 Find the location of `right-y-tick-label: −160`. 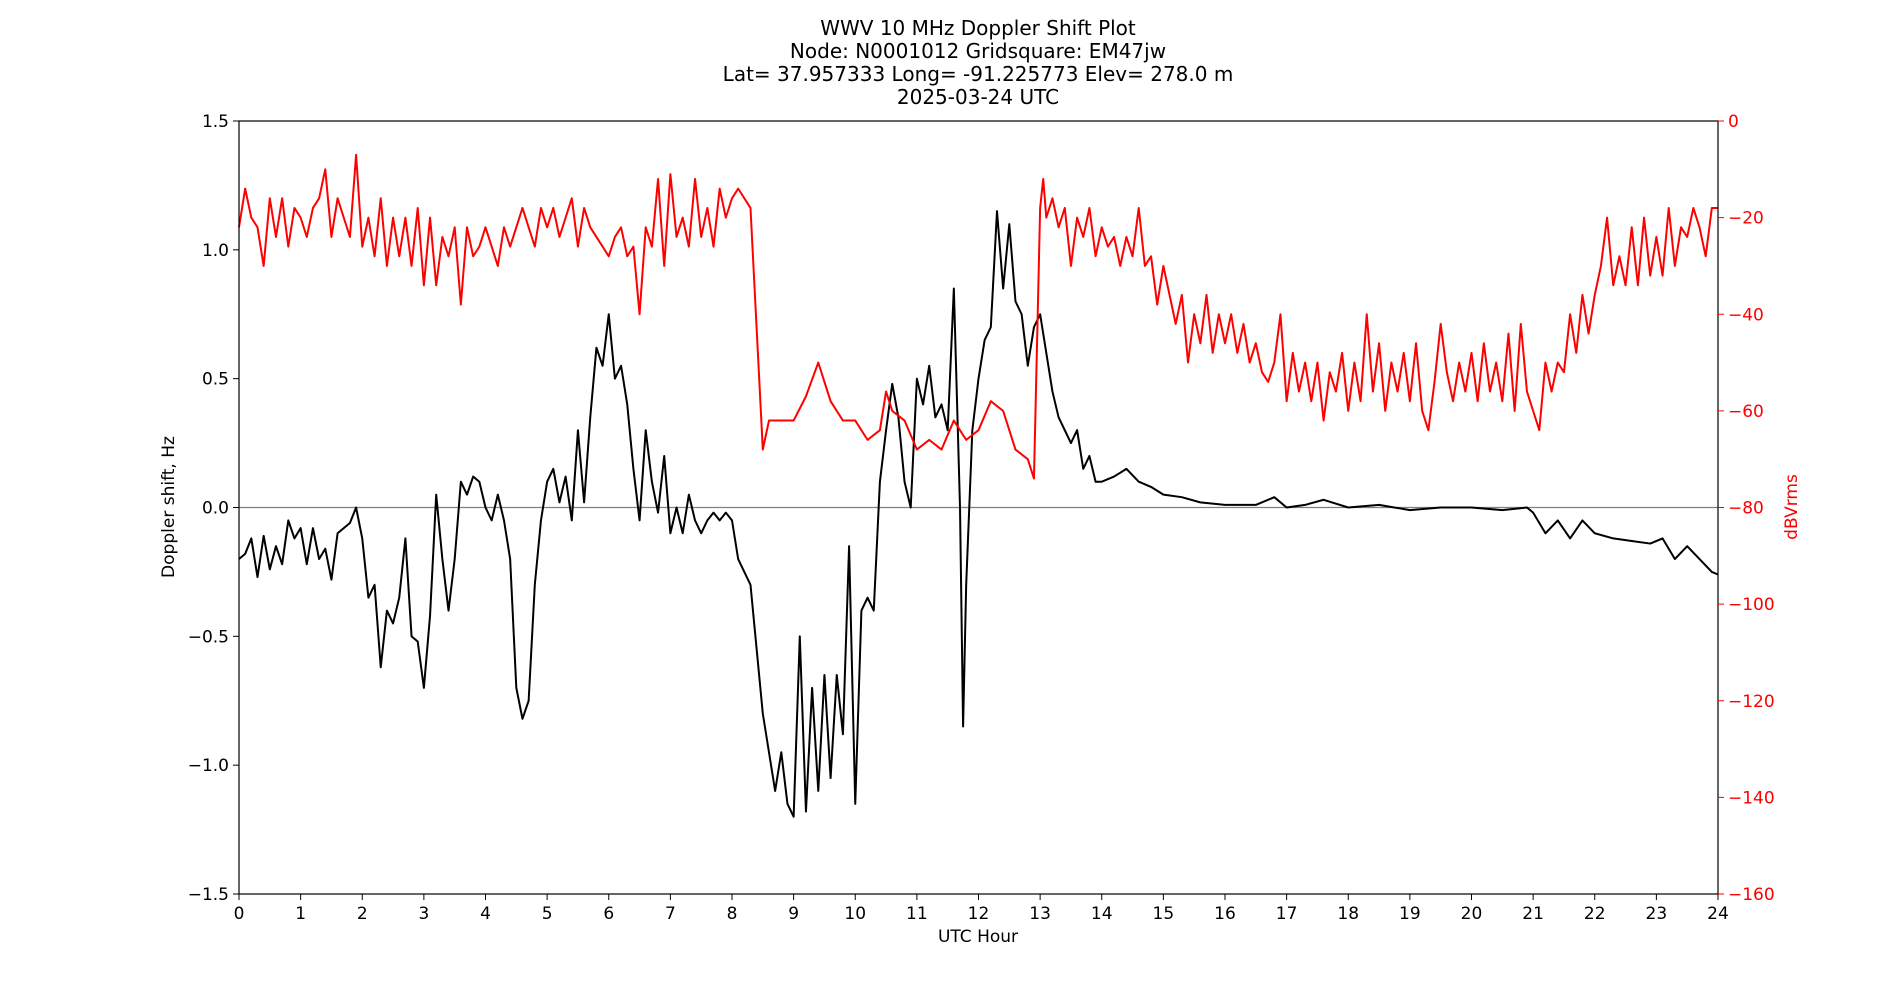

right-y-tick-label: −160 is located at coordinates (1751, 895).